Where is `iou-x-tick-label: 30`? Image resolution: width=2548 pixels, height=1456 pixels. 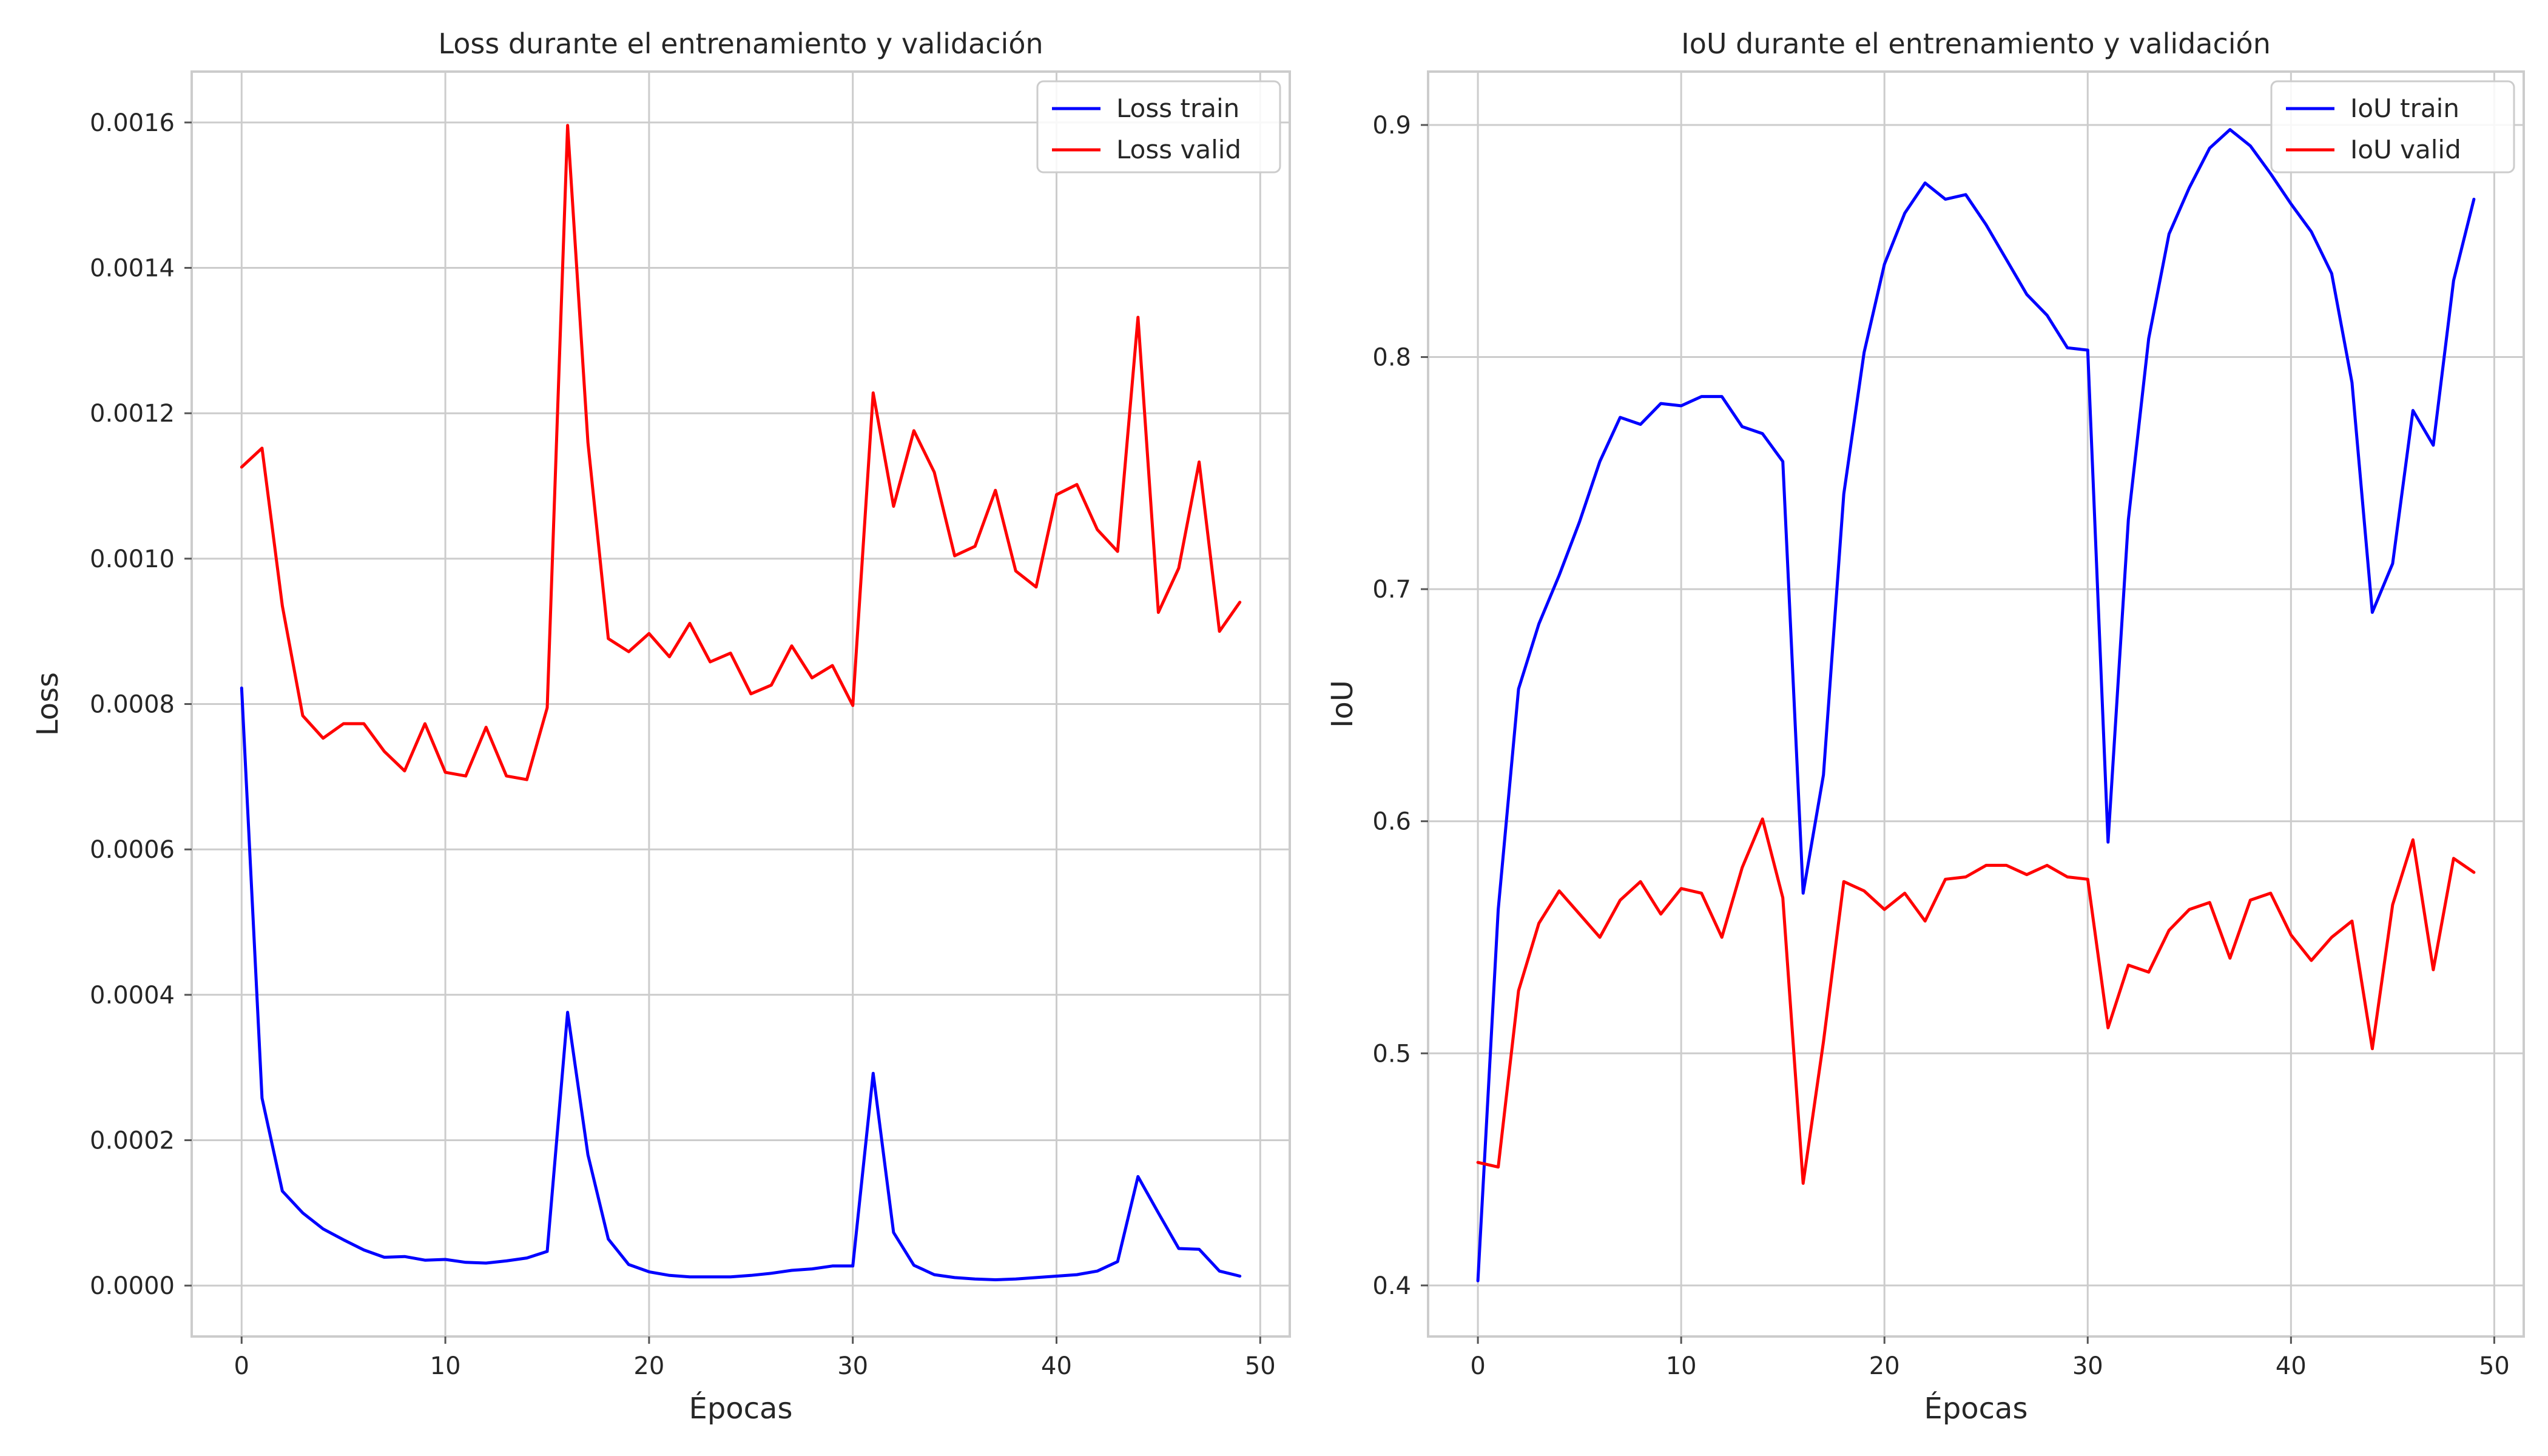 iou-x-tick-label: 30 is located at coordinates (2087, 1366).